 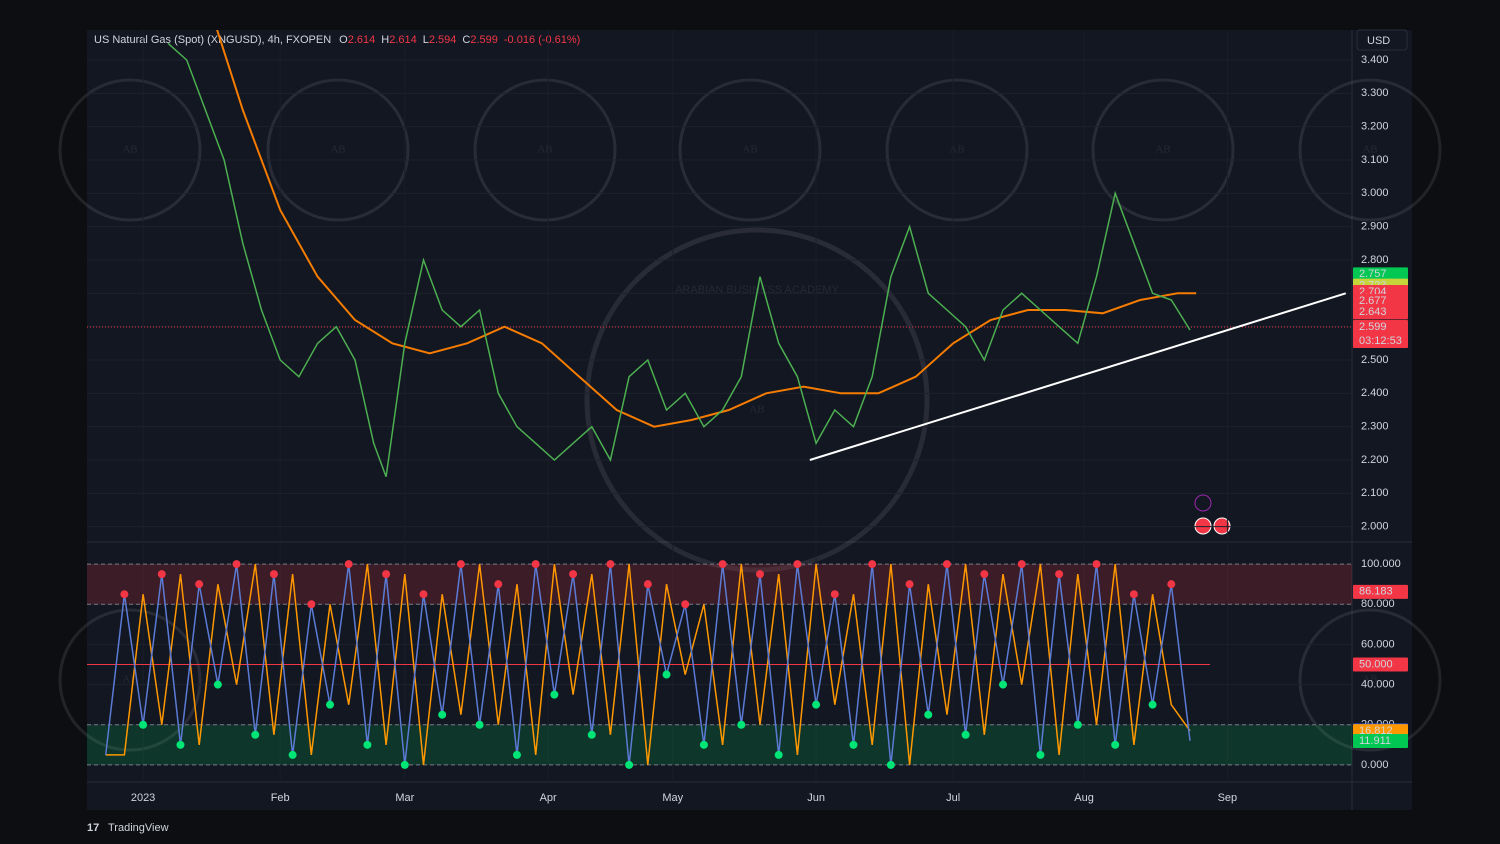 I want to click on y-tick-label: 2.000, so click(x=1375, y=527).